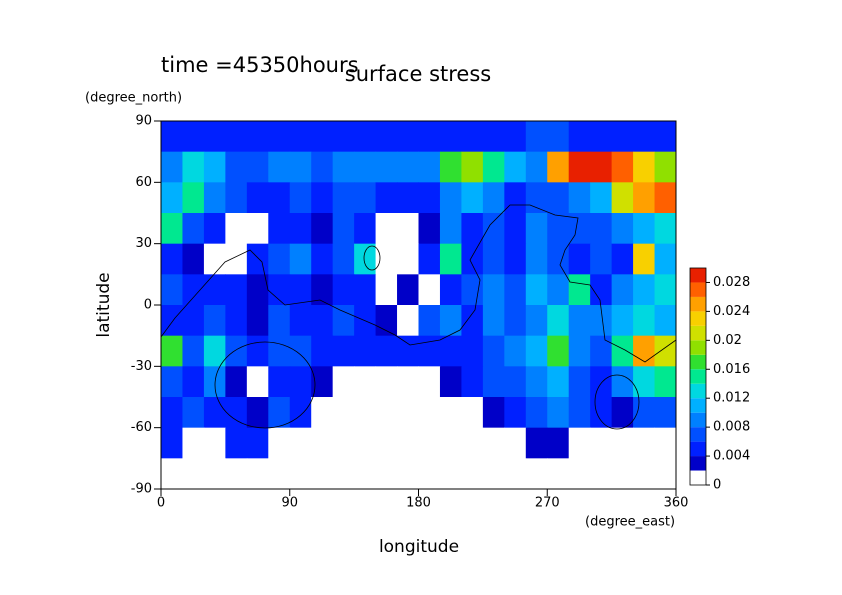 The height and width of the screenshot is (595, 842). Describe the element at coordinates (161, 503) in the screenshot. I see `x-tick-label: 0` at that location.